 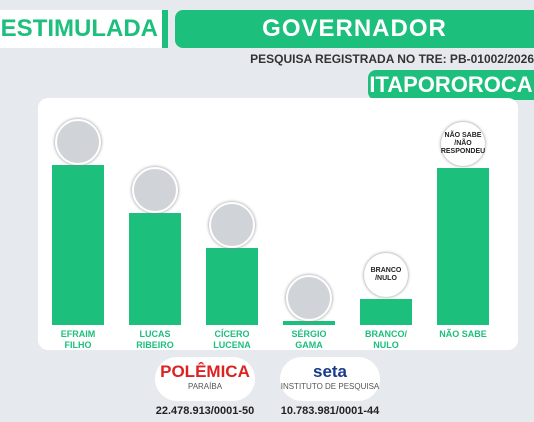 I want to click on x-tick-label: EFRAIM FILHO, so click(x=78, y=339).